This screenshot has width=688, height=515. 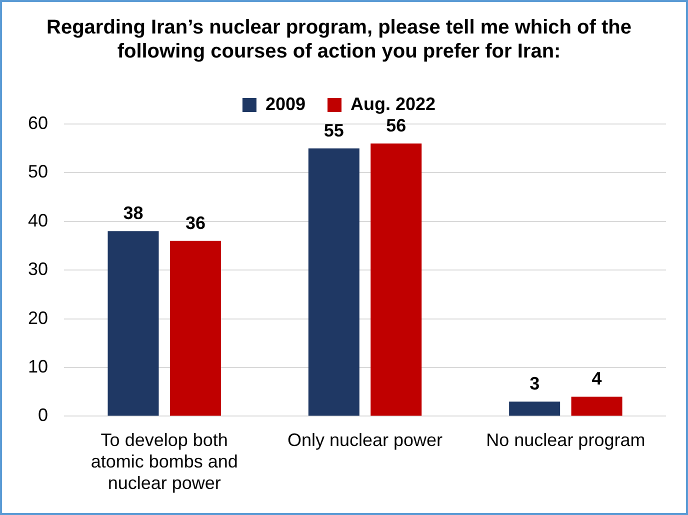 I want to click on legend-label: 2009, so click(x=285, y=104).